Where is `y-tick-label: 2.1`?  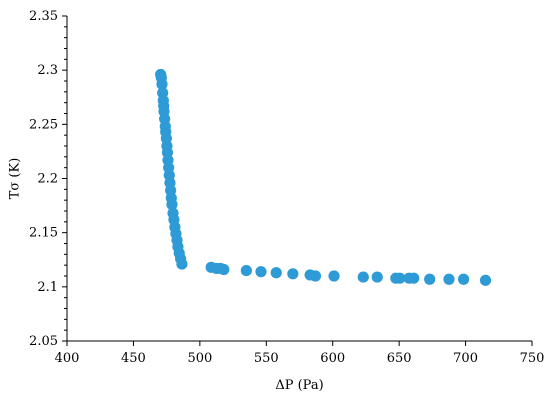 y-tick-label: 2.1 is located at coordinates (47, 287).